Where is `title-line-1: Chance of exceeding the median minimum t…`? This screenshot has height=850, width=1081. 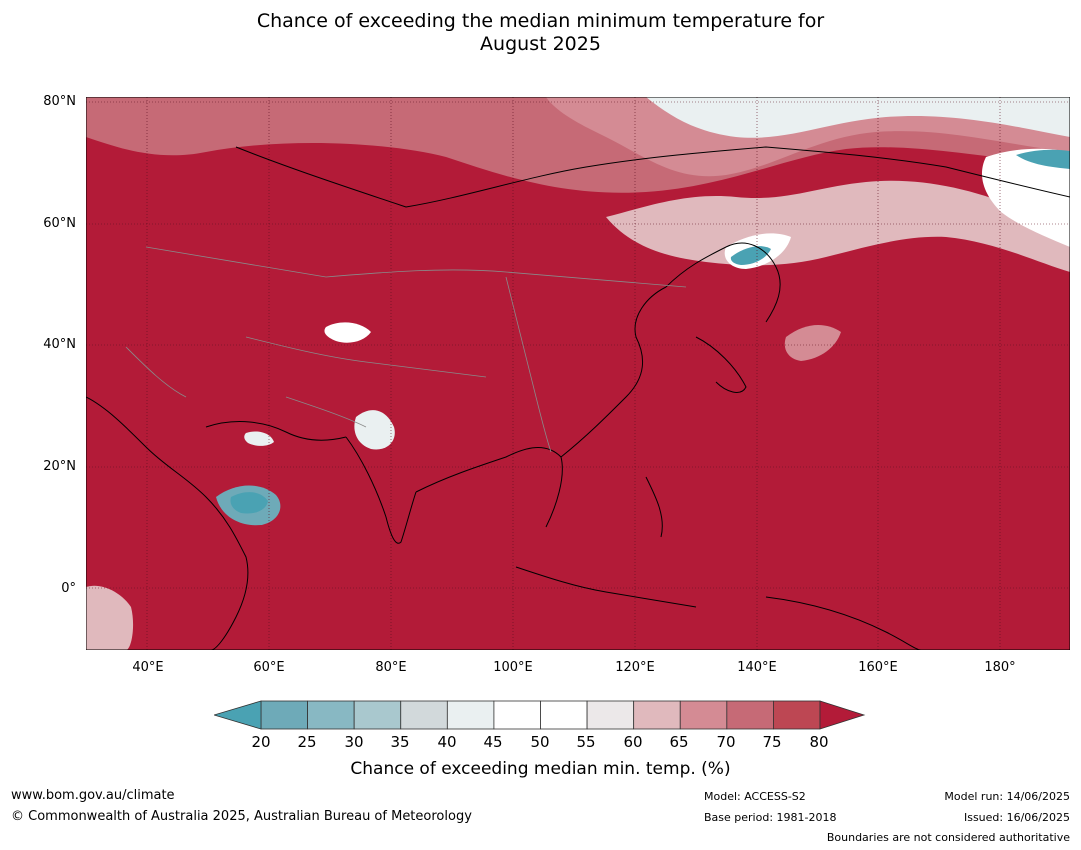
title-line-1: Chance of exceeding the median minimum t… is located at coordinates (540, 21).